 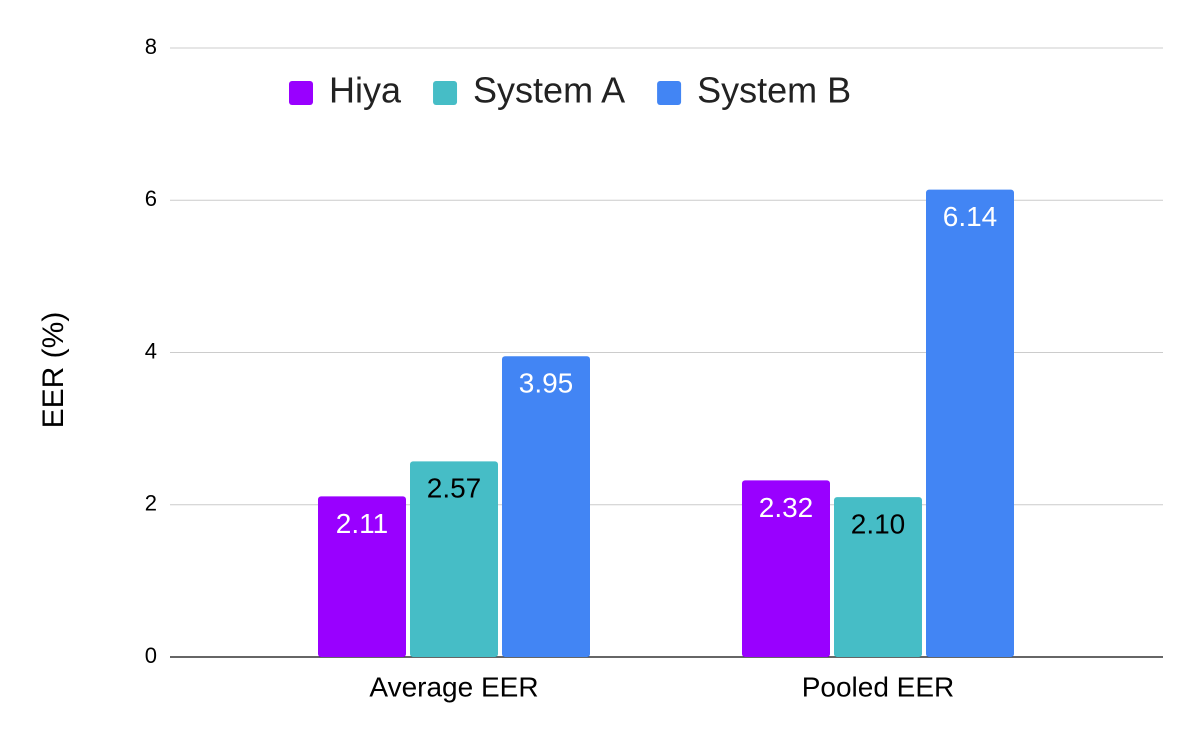 What do you see at coordinates (151, 655) in the screenshot?
I see `y-tick-label: 0` at bounding box center [151, 655].